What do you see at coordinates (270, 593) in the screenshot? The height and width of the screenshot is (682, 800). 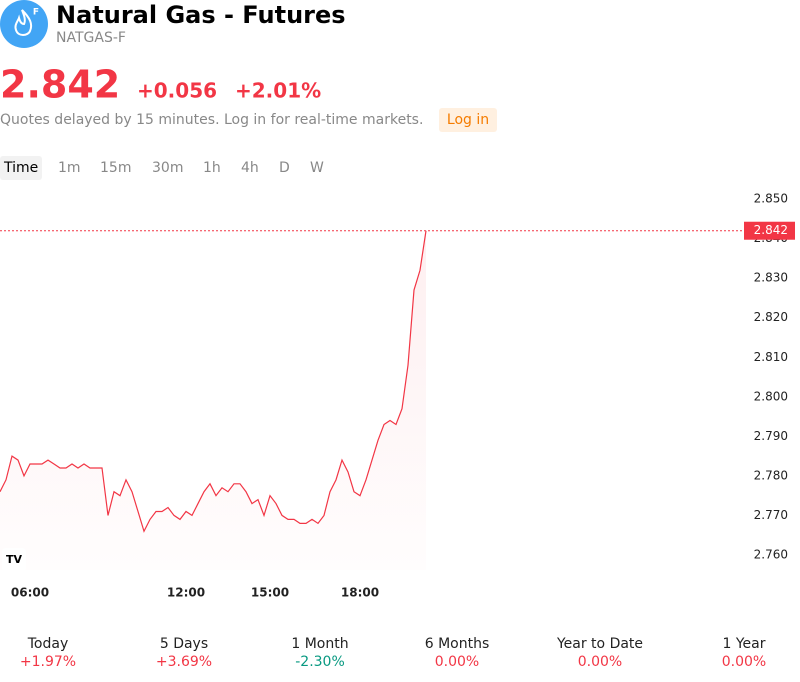 I see `x-tick-label: 15:00` at bounding box center [270, 593].